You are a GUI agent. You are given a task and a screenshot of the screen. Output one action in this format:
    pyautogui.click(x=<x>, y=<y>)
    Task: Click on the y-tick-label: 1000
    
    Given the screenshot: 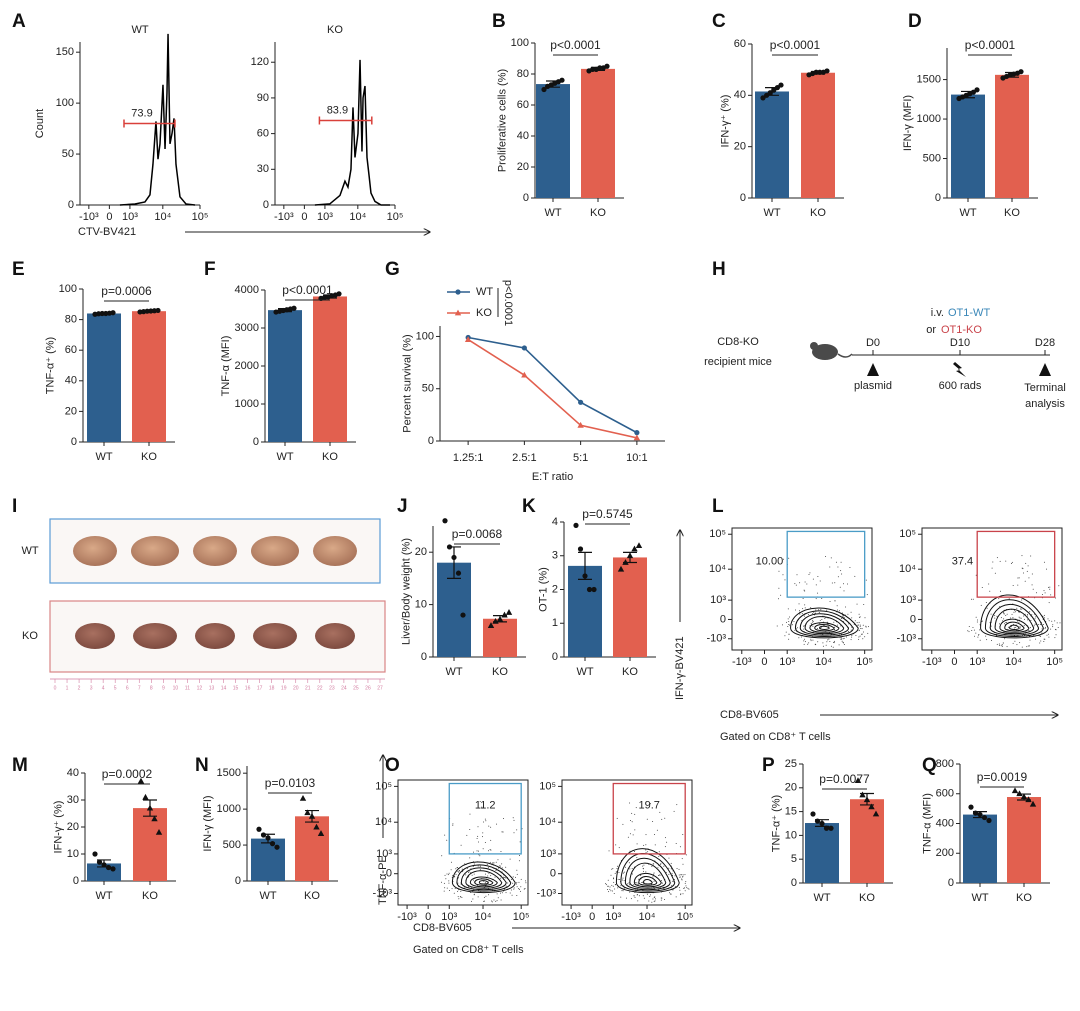 What is the action you would take?
    pyautogui.click(x=229, y=809)
    